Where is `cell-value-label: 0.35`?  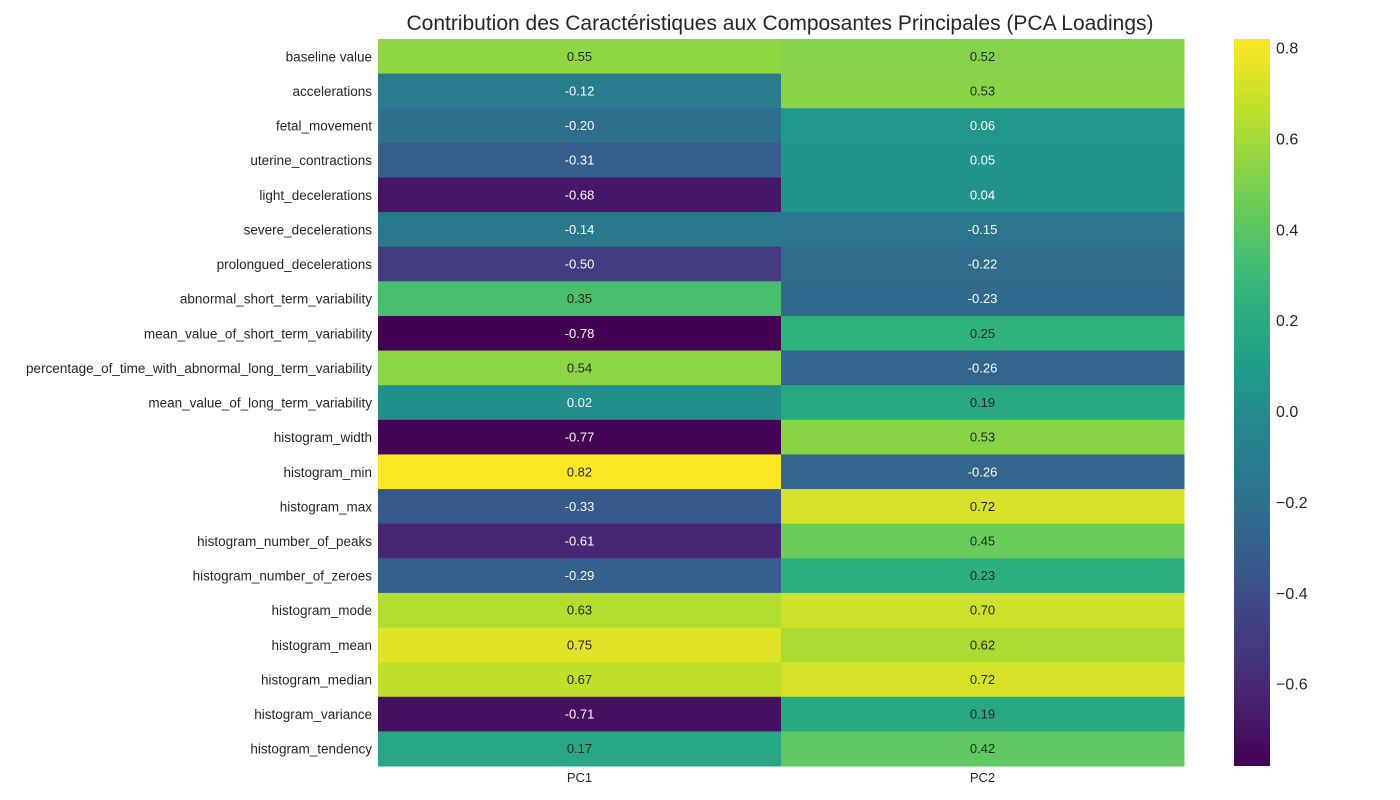 cell-value-label: 0.35 is located at coordinates (579, 298).